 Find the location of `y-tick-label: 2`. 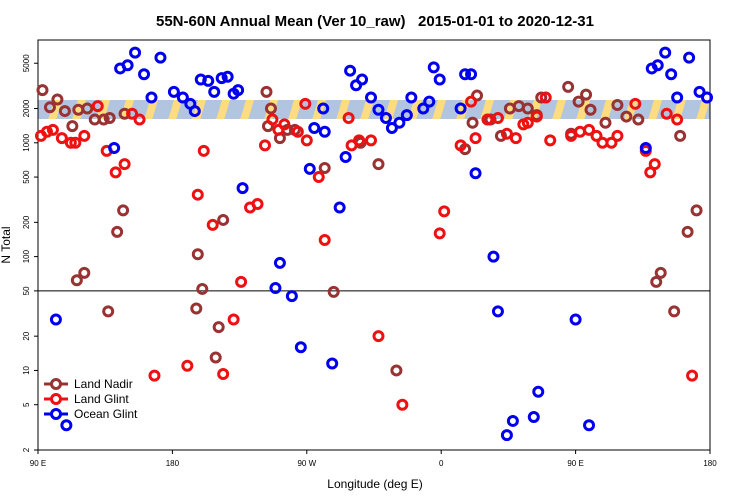

y-tick-label: 2 is located at coordinates (26, 449).